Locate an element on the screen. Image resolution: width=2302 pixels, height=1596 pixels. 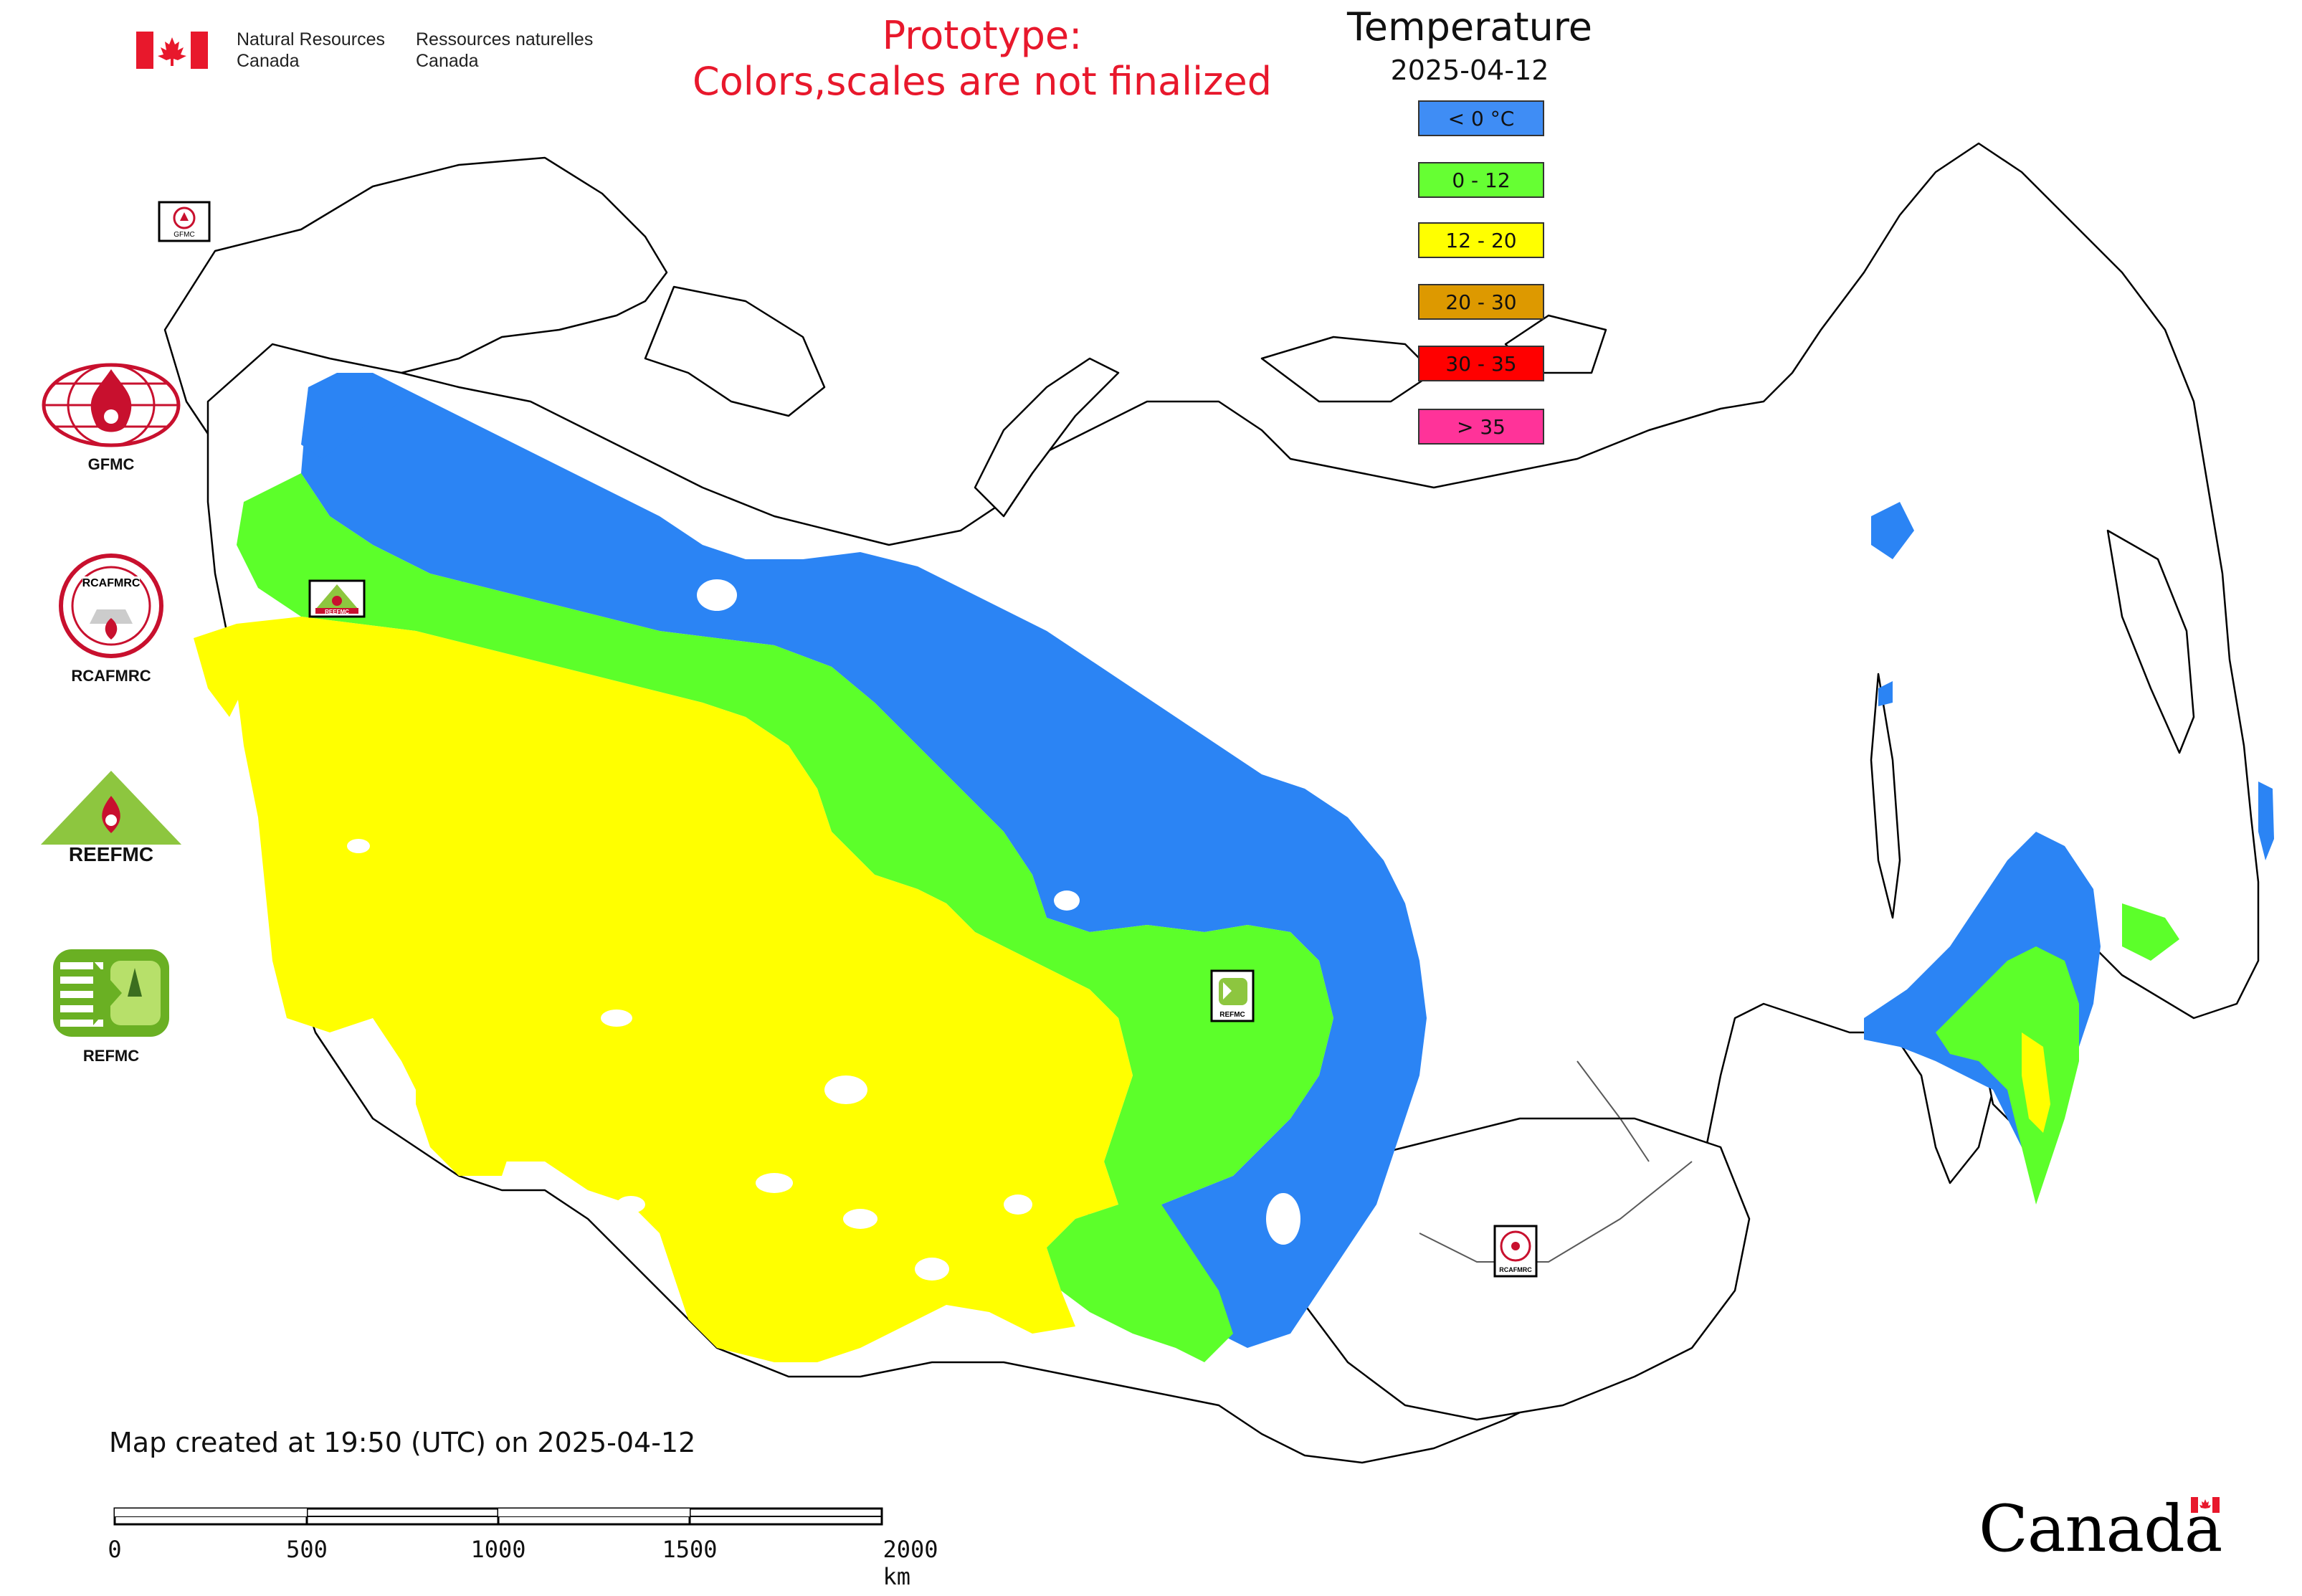
zone-black-sea-yellow is located at coordinates (466, 1108).